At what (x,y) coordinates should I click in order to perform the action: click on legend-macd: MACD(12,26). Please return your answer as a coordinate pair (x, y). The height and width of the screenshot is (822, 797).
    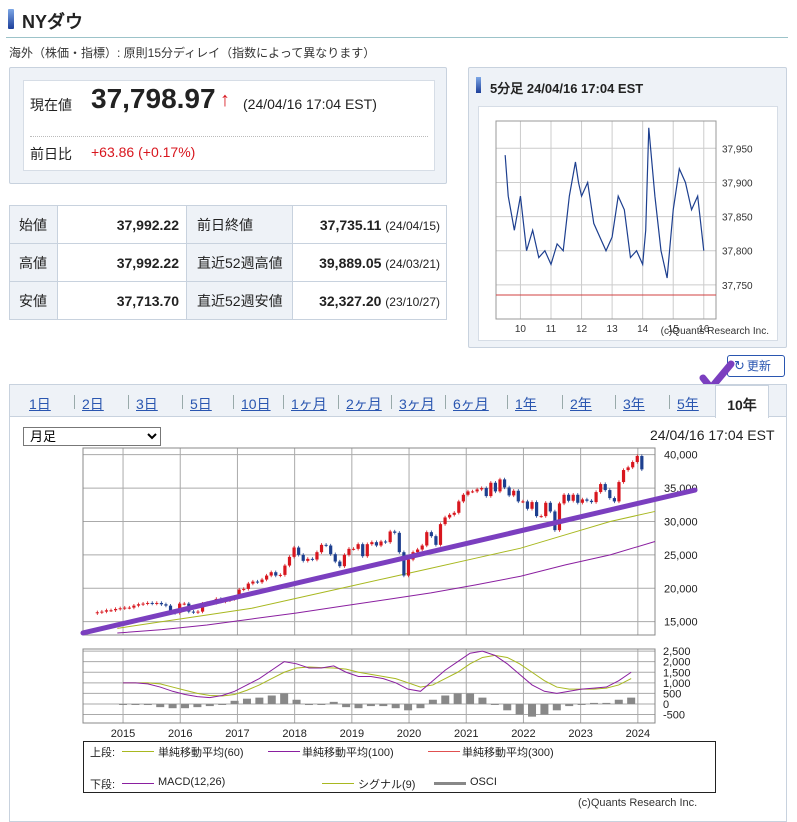
    Looking at the image, I should click on (192, 782).